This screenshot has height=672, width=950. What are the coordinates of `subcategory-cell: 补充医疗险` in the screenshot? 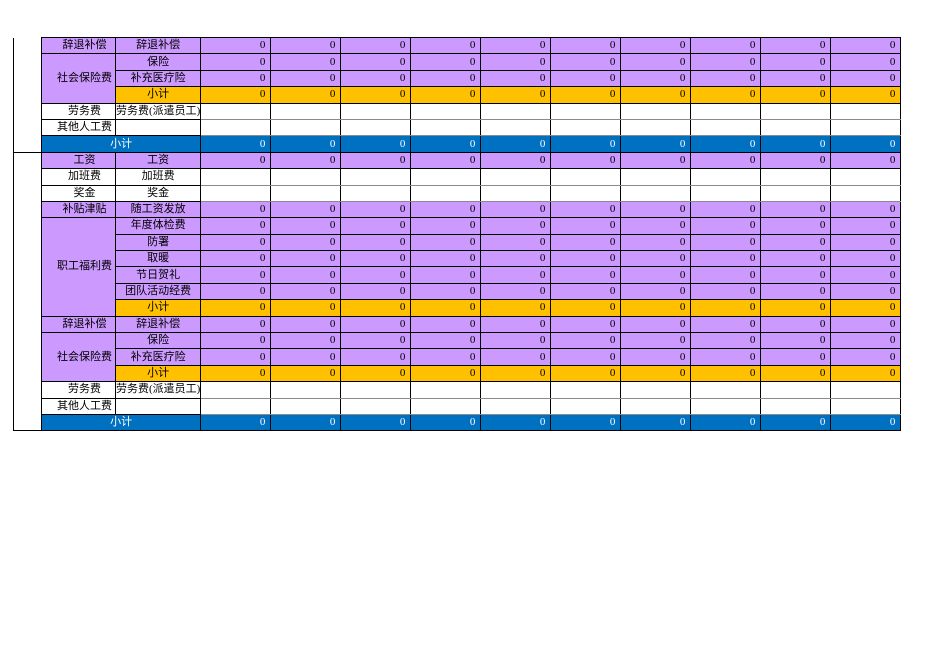 It's located at (158, 357).